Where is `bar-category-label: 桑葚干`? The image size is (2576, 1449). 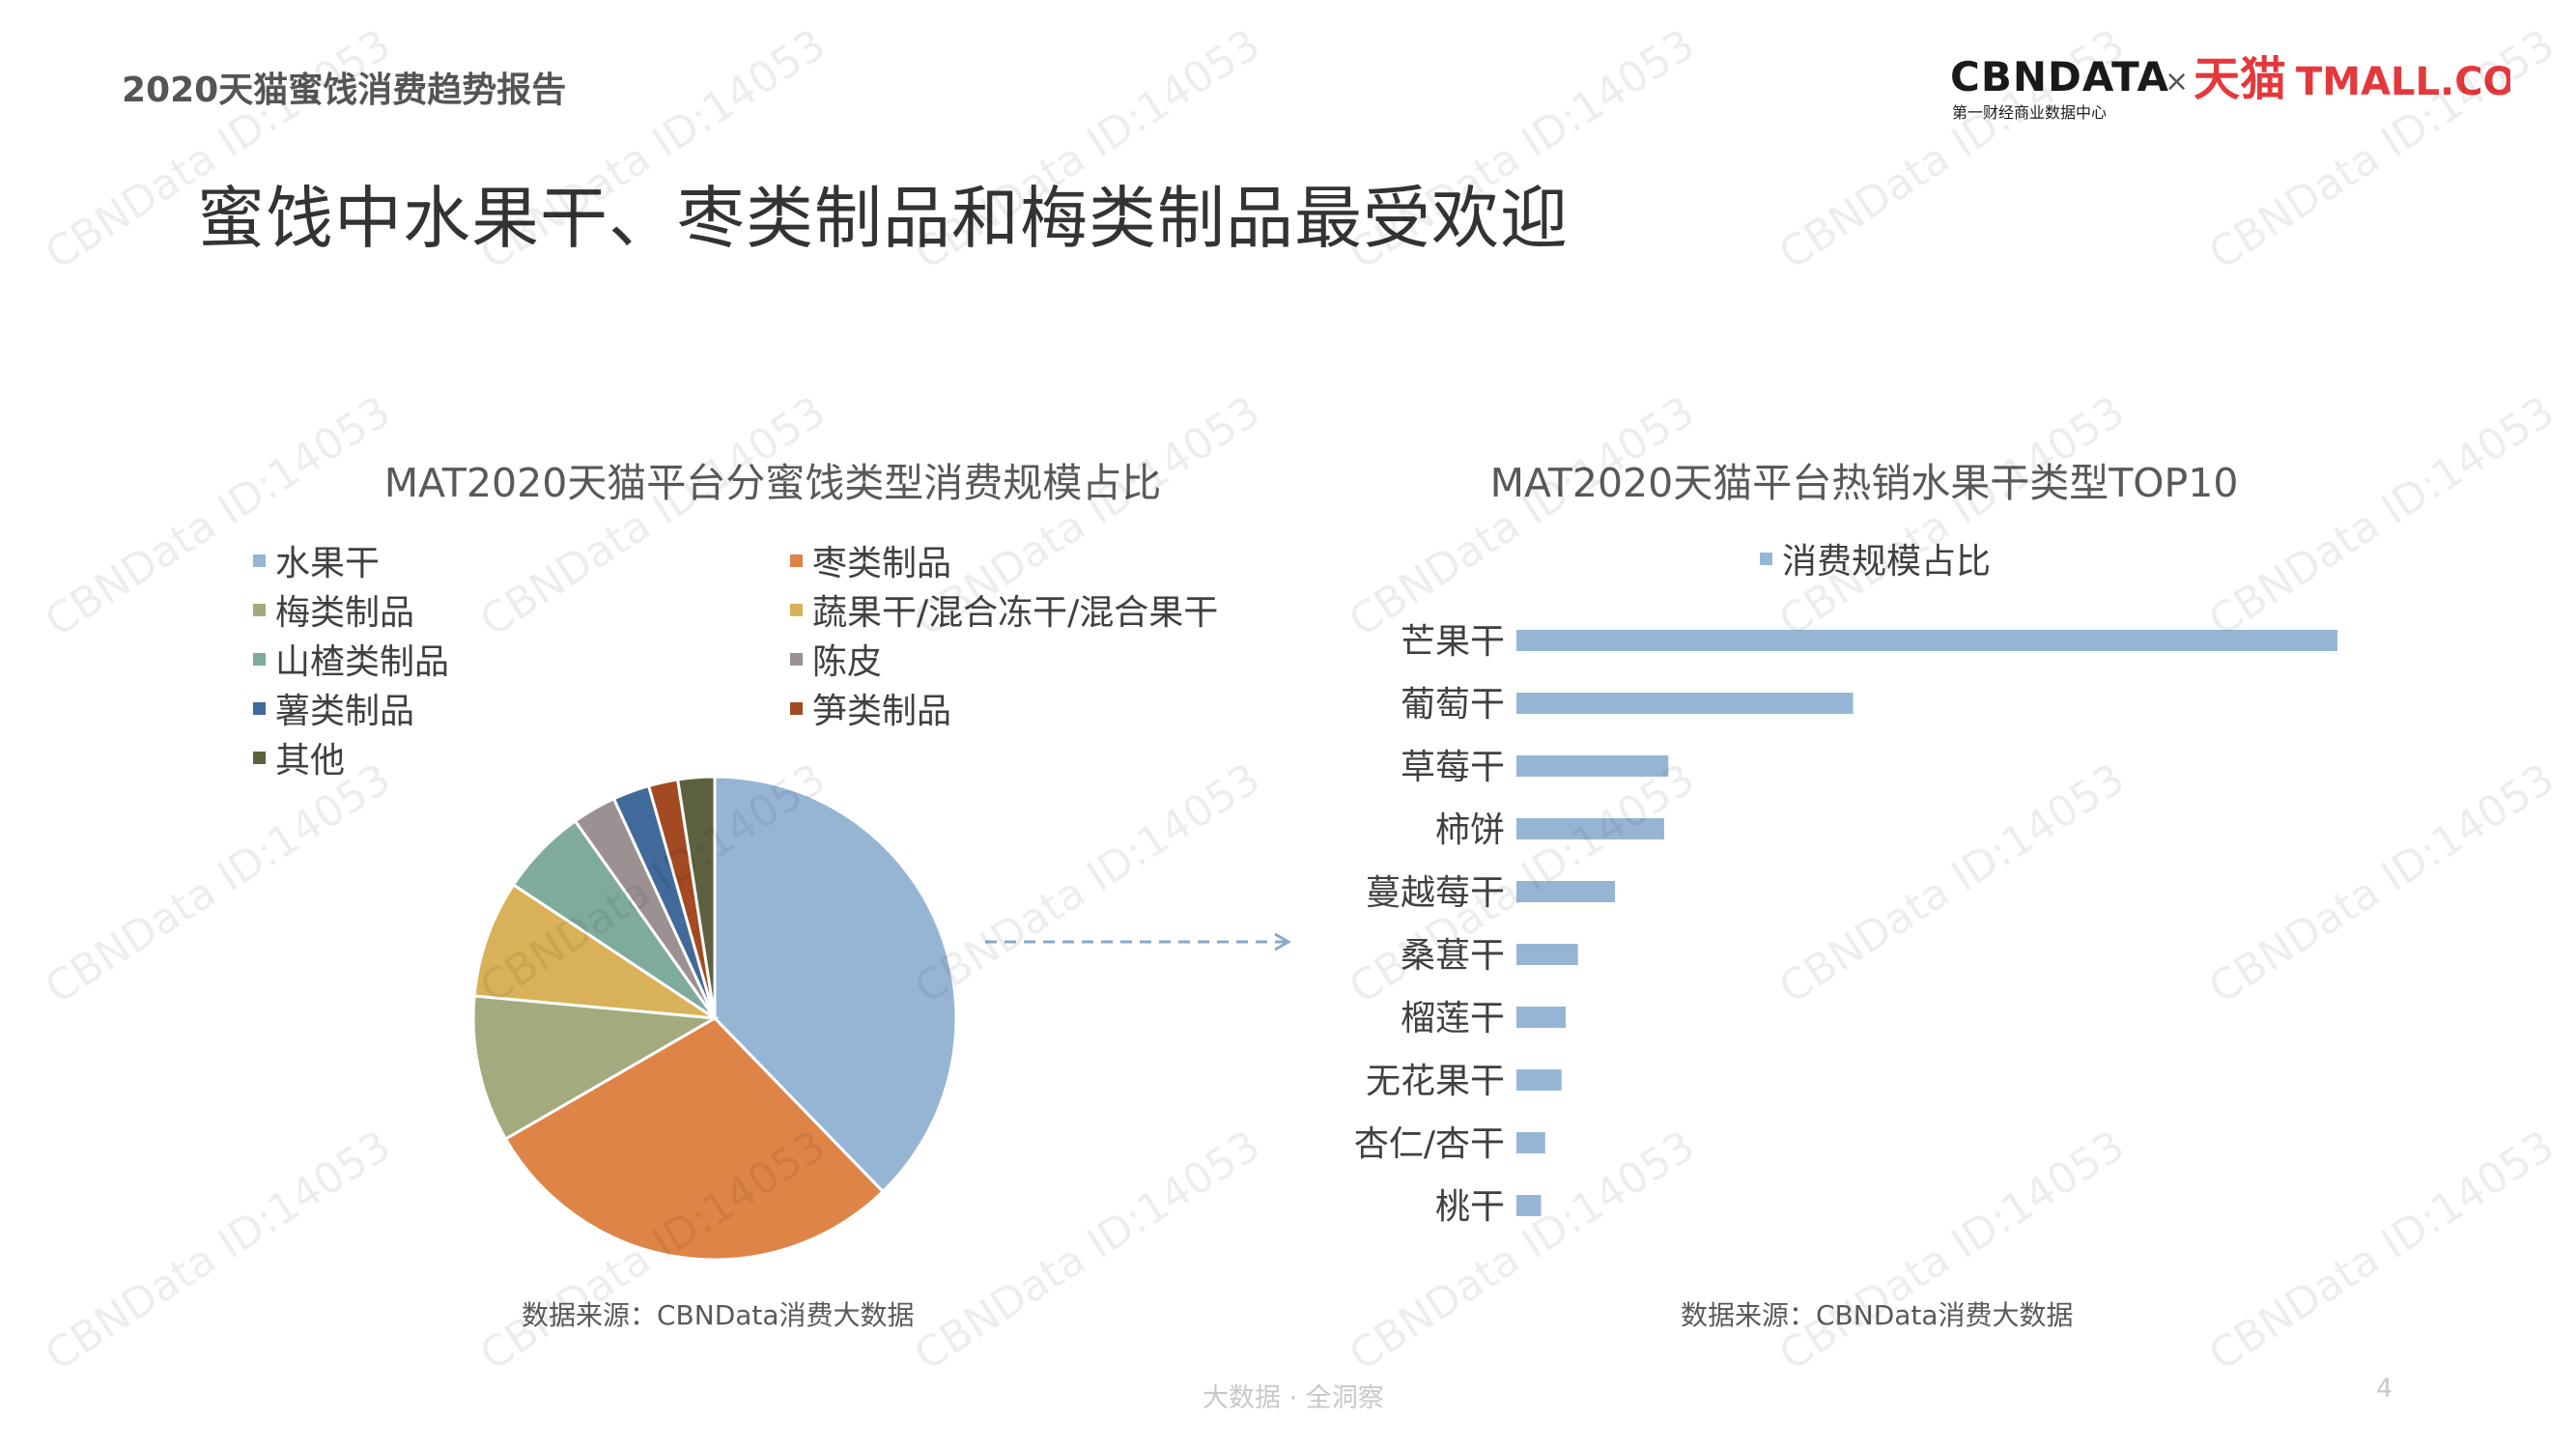 bar-category-label: 桑葚干 is located at coordinates (1453, 956).